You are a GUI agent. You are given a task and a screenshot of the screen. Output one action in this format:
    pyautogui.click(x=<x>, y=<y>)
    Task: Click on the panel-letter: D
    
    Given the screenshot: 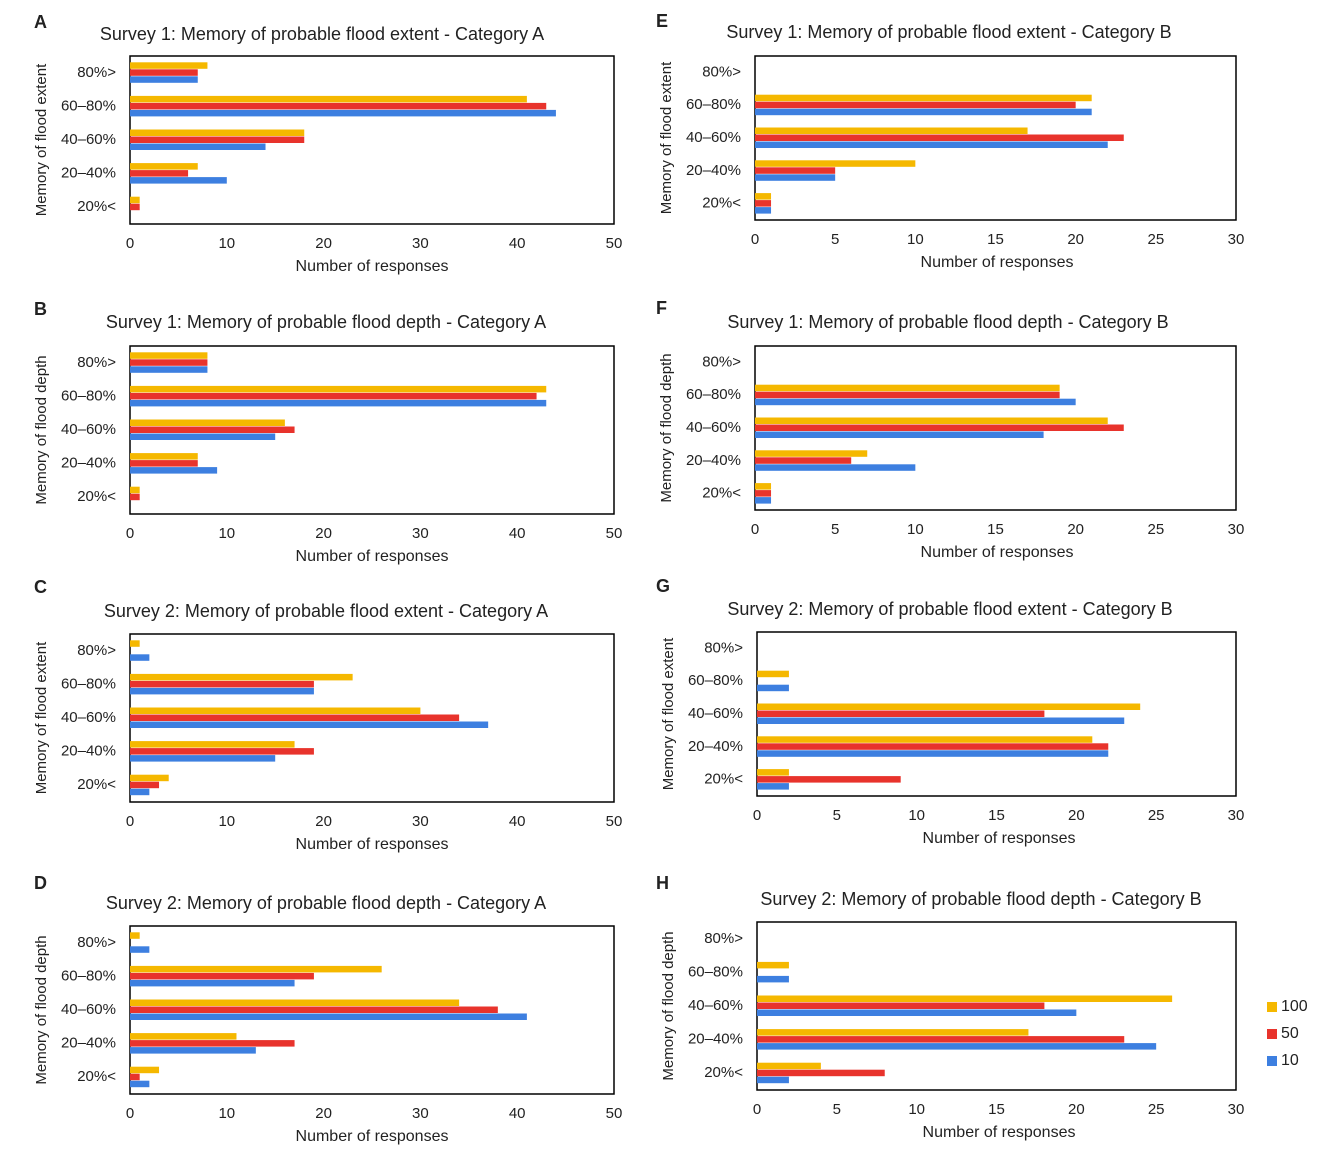 What is the action you would take?
    pyautogui.click(x=40, y=883)
    